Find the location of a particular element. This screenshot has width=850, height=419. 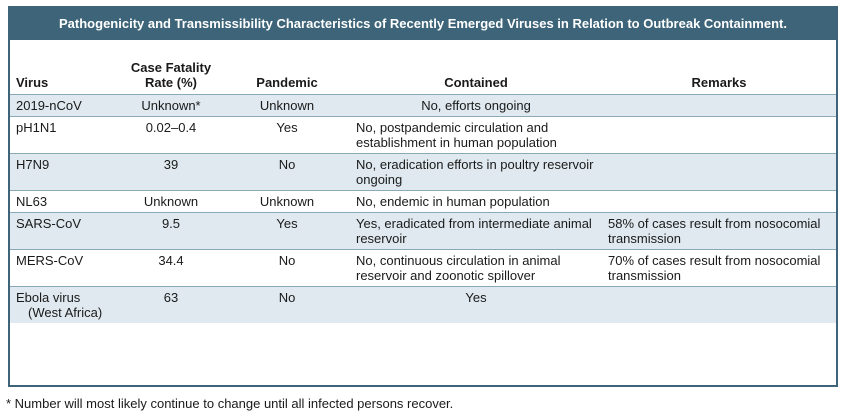

cell-virus: MERS-CoV is located at coordinates (64, 268).